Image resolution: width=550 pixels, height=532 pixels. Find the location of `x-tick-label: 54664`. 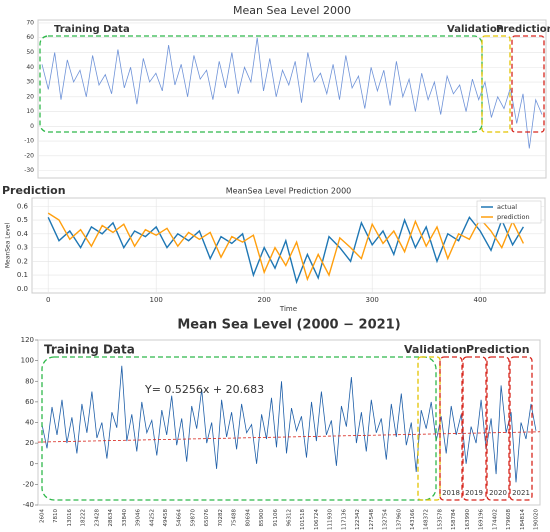

x-tick-label: 54664 is located at coordinates (180, 518).